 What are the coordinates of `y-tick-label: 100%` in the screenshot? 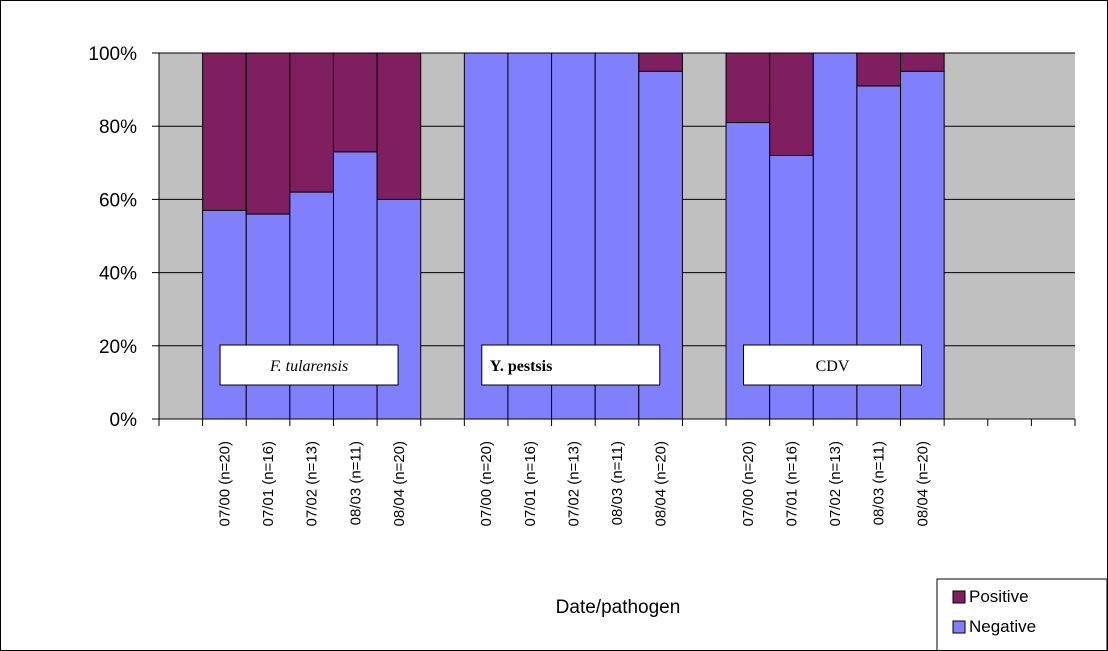 It's located at (112, 54).